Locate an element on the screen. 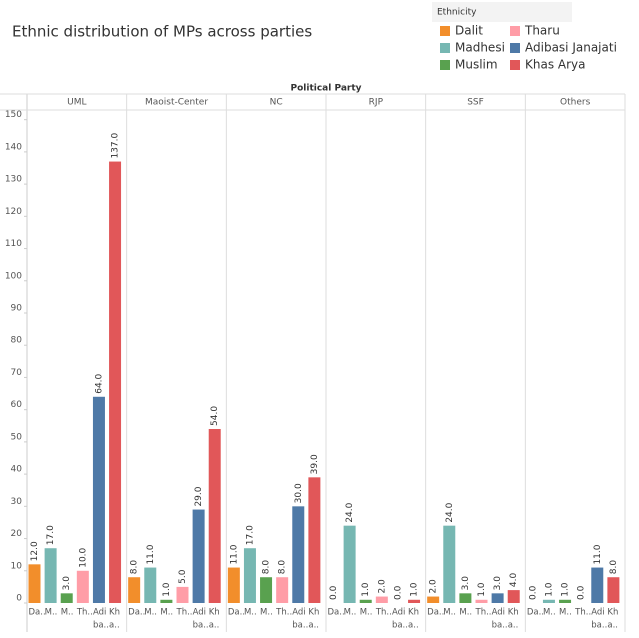  legend-label: Adibasi Janajati is located at coordinates (571, 48).